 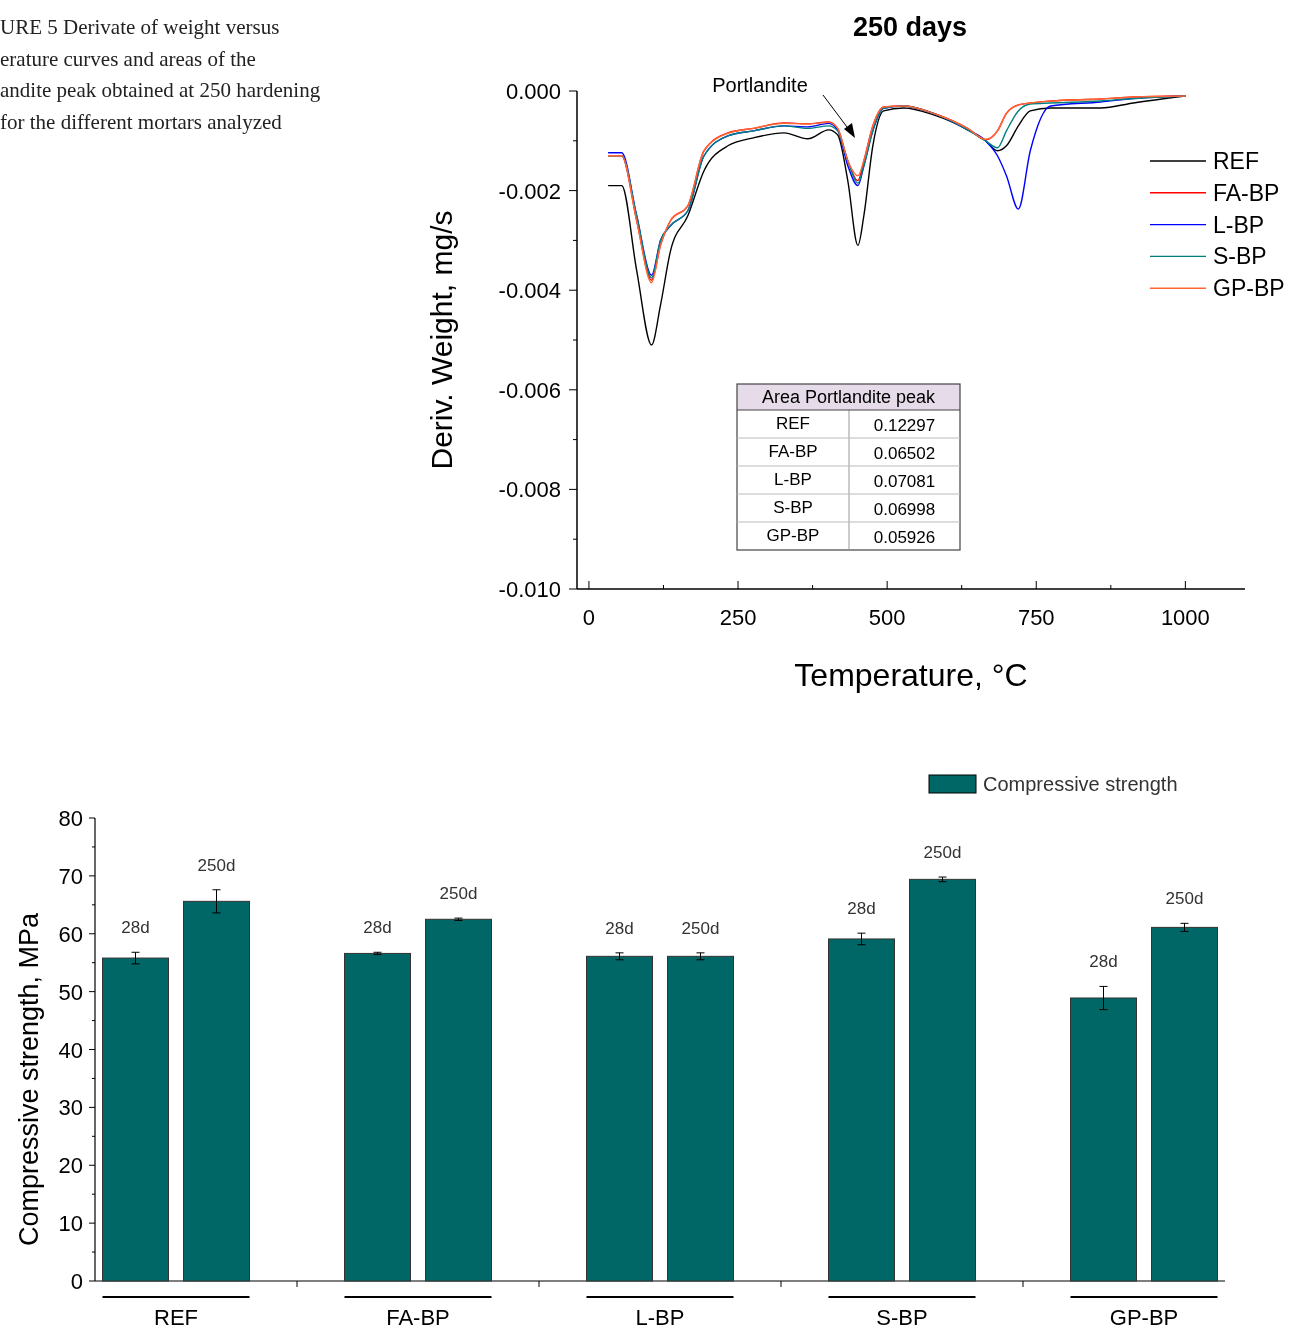 What do you see at coordinates (904, 509) in the screenshot?
I see `data-label: 0.06998` at bounding box center [904, 509].